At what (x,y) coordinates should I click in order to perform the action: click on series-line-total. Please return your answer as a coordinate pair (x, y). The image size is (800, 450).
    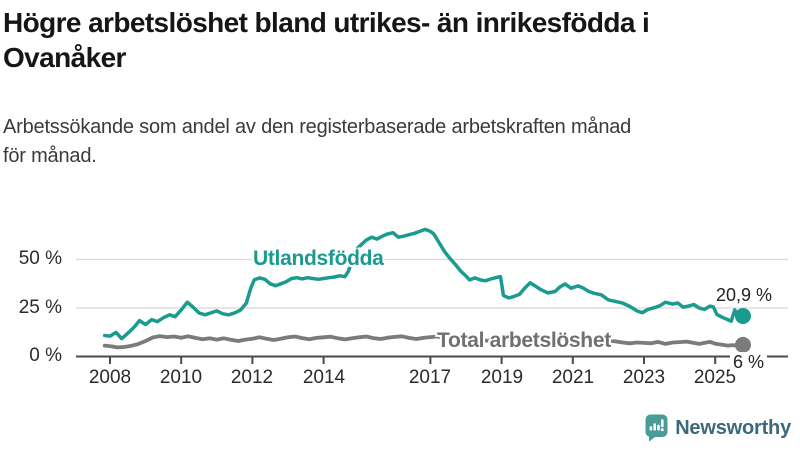
    Looking at the image, I should click on (423, 342).